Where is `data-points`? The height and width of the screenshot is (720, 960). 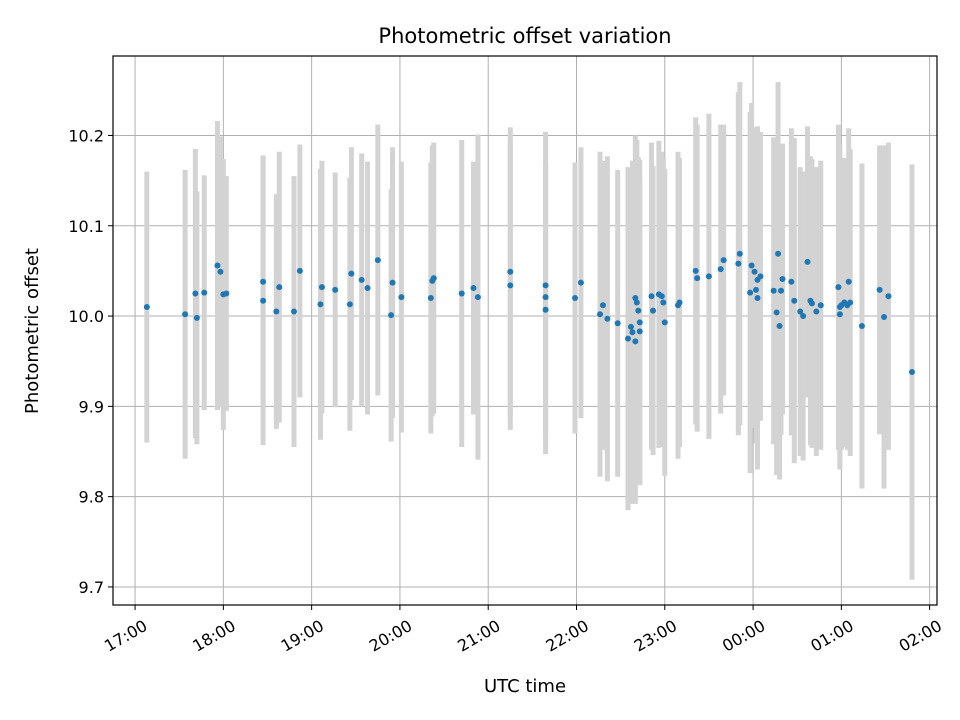
data-points is located at coordinates (529, 313).